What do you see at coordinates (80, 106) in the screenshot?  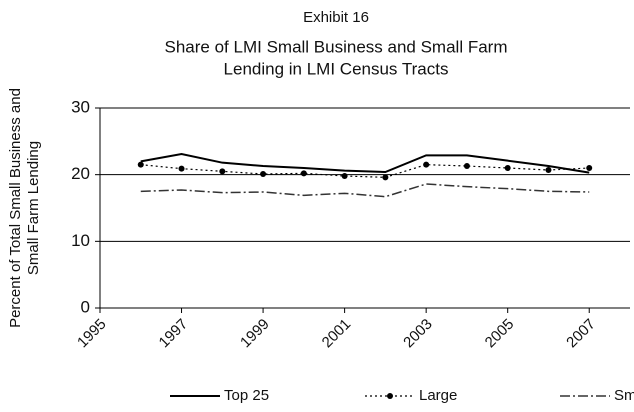 I see `y-tick-label: 30` at bounding box center [80, 106].